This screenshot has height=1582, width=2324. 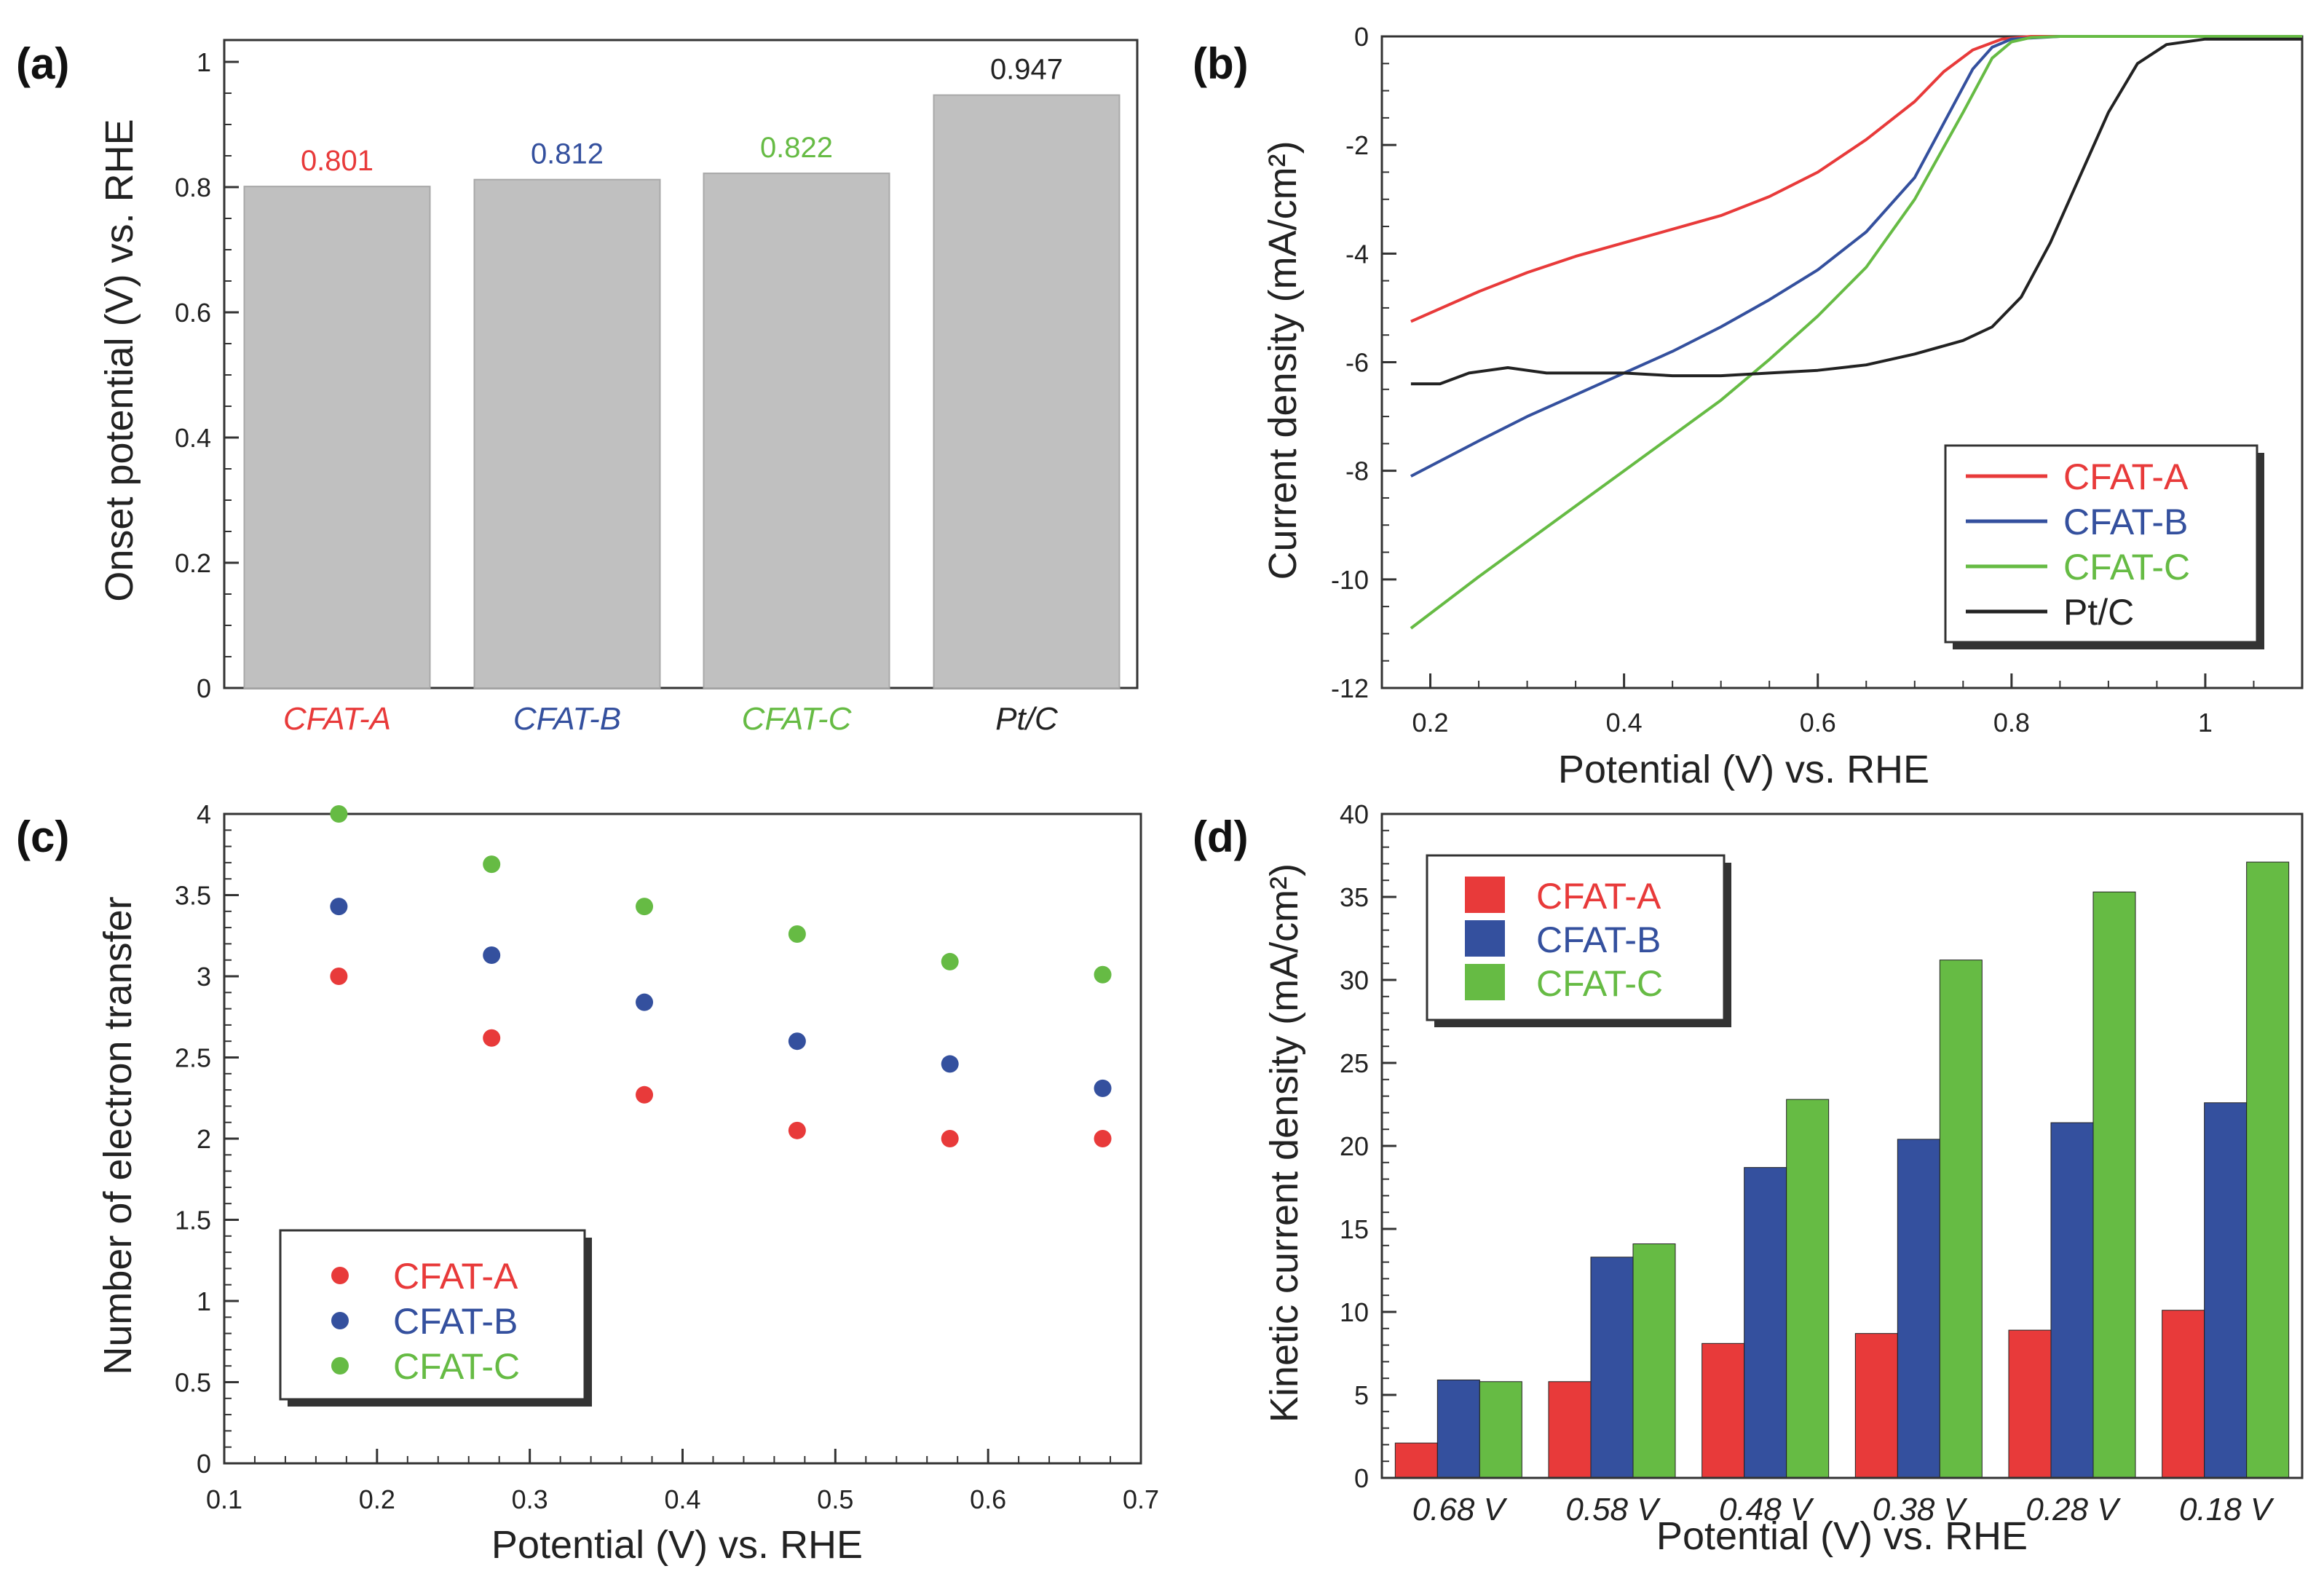 What do you see at coordinates (1613, 1509) in the screenshot?
I see `panel-d-category-label: 0.58 V` at bounding box center [1613, 1509].